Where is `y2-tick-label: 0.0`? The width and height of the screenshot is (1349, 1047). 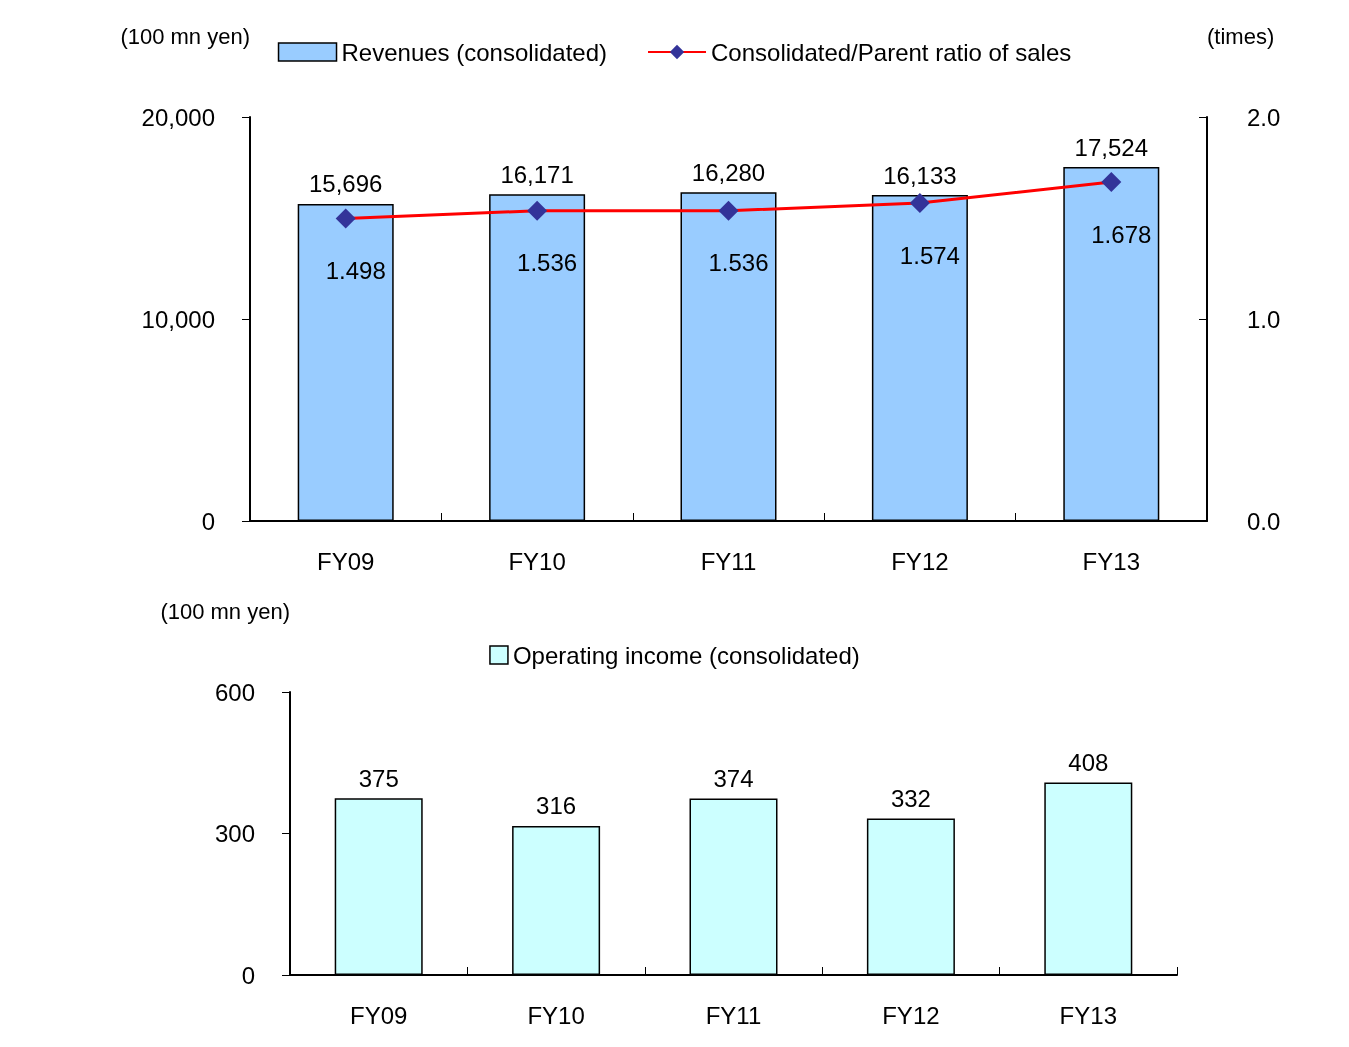
y2-tick-label: 0.0 is located at coordinates (1264, 521).